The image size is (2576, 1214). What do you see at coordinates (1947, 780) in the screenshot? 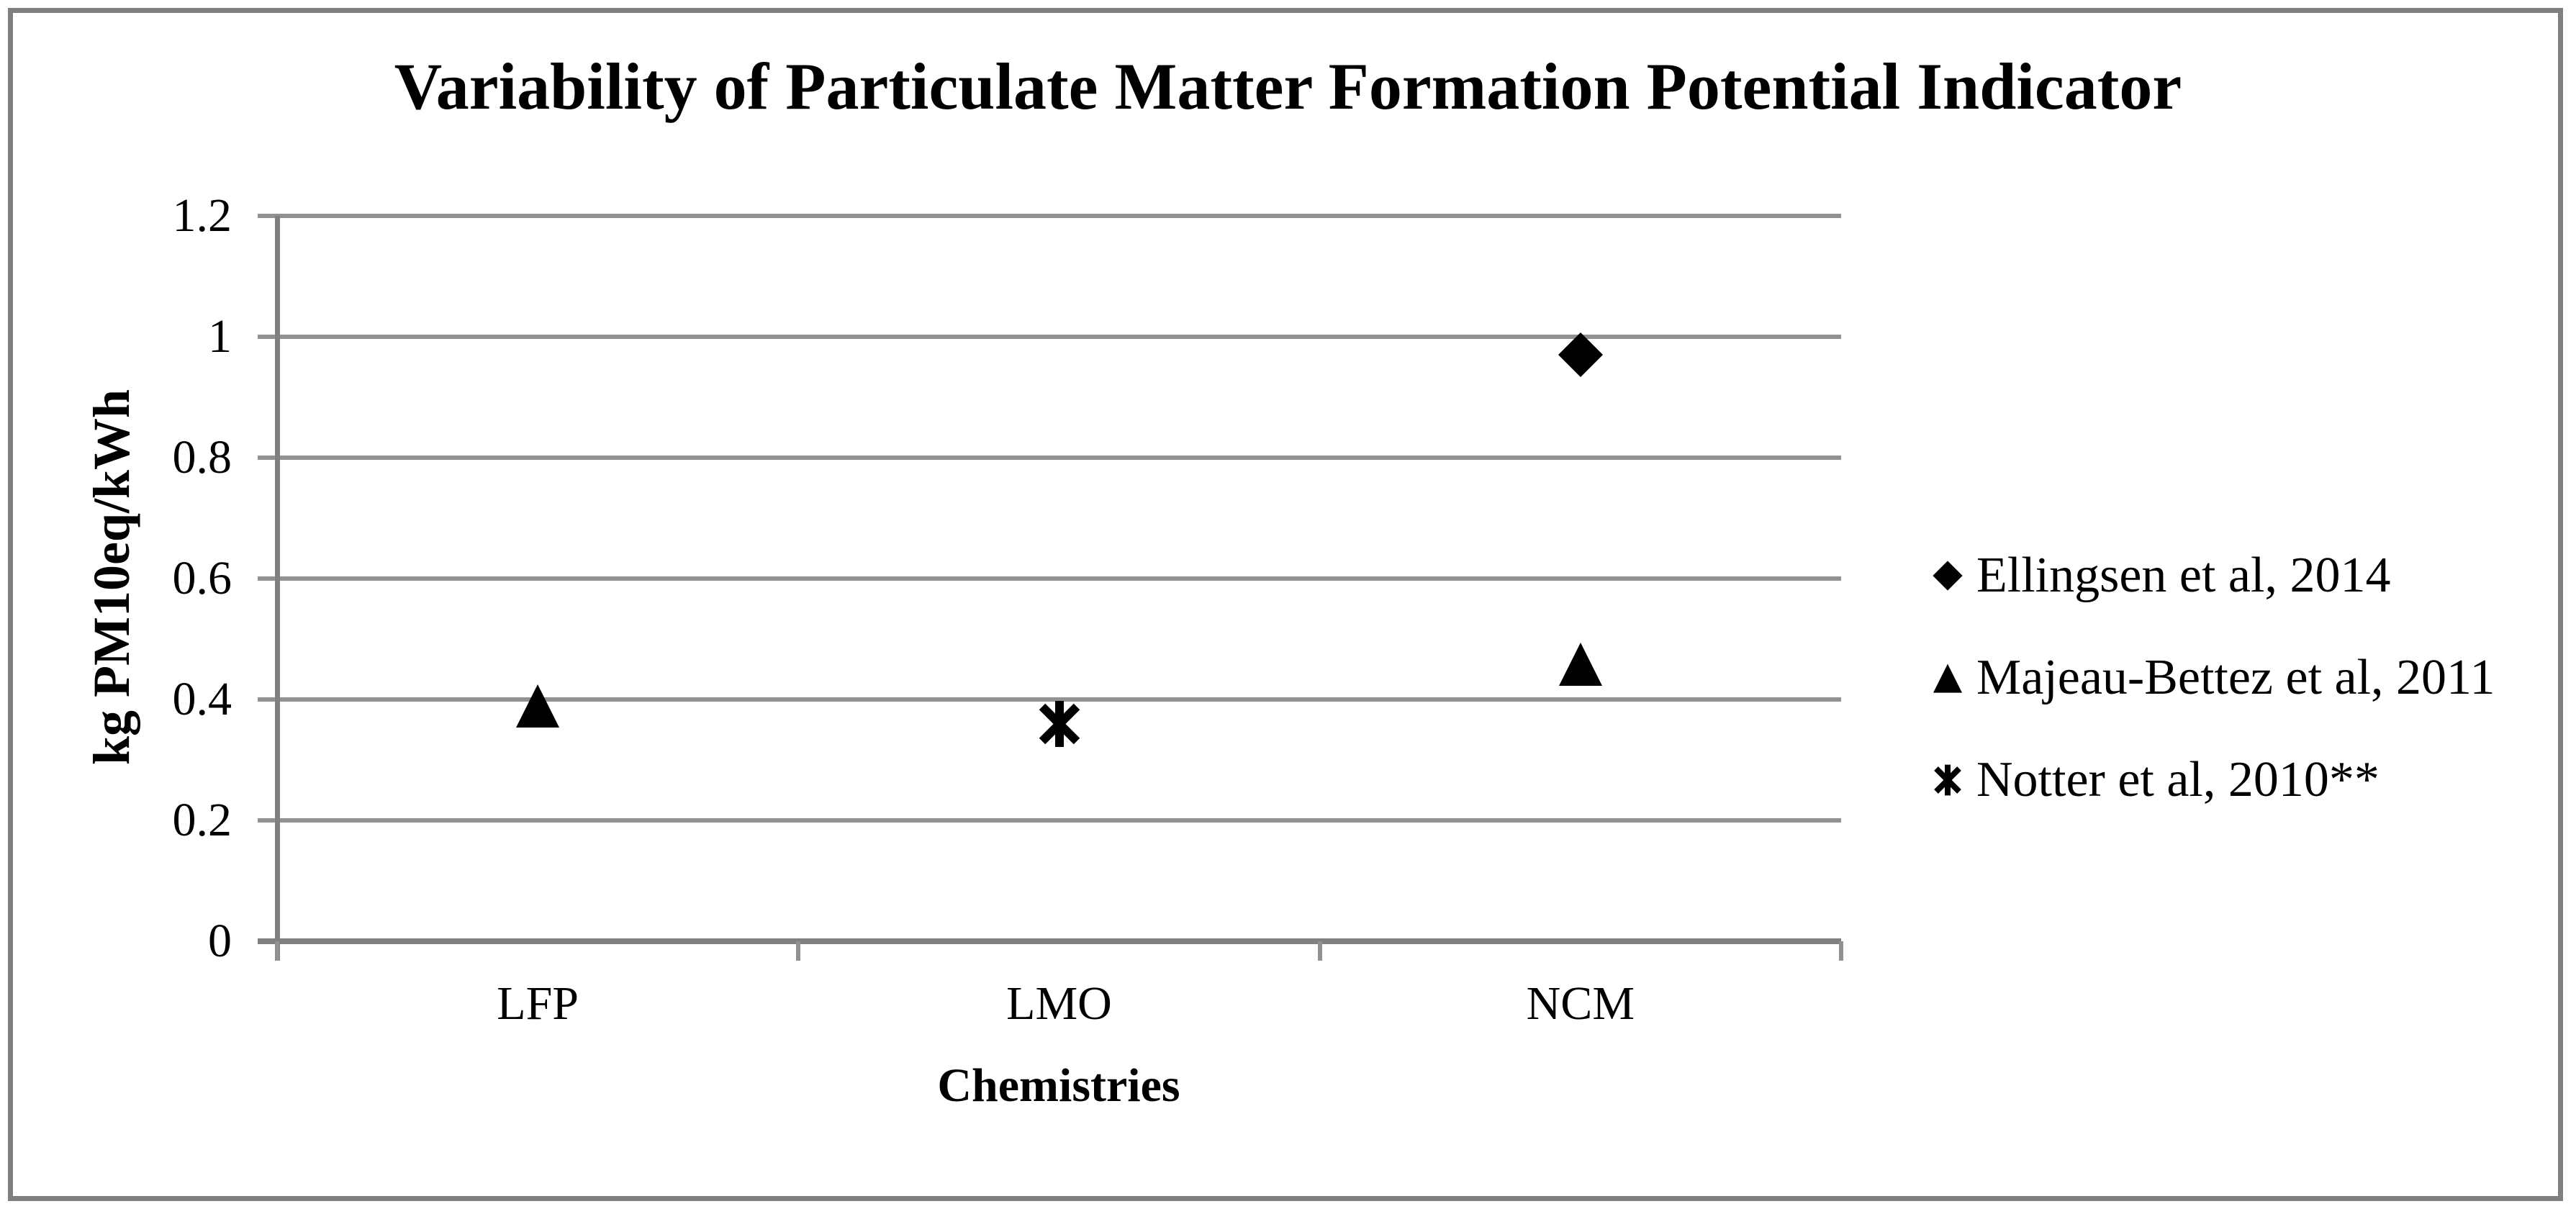
I see `legend-star-icon` at bounding box center [1947, 780].